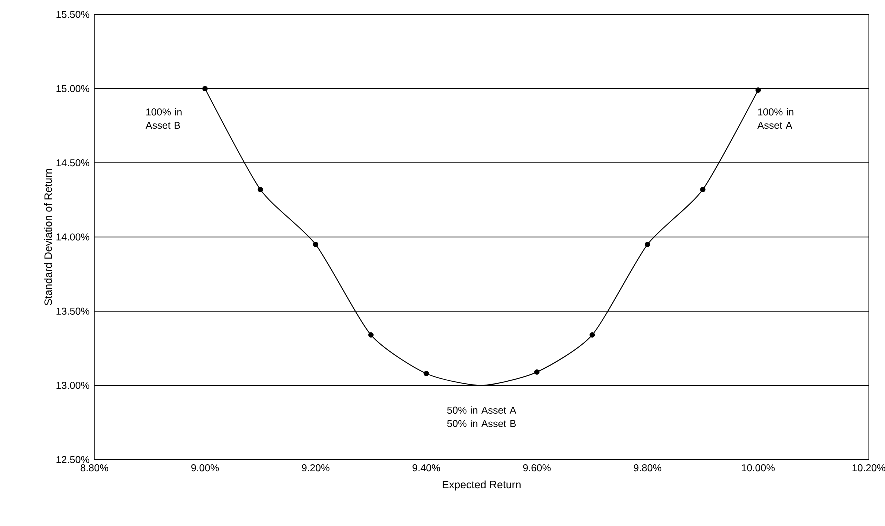 This screenshot has width=885, height=526. What do you see at coordinates (482, 417) in the screenshot?
I see `annotation: 50% in Asset A 50% in Asset B` at bounding box center [482, 417].